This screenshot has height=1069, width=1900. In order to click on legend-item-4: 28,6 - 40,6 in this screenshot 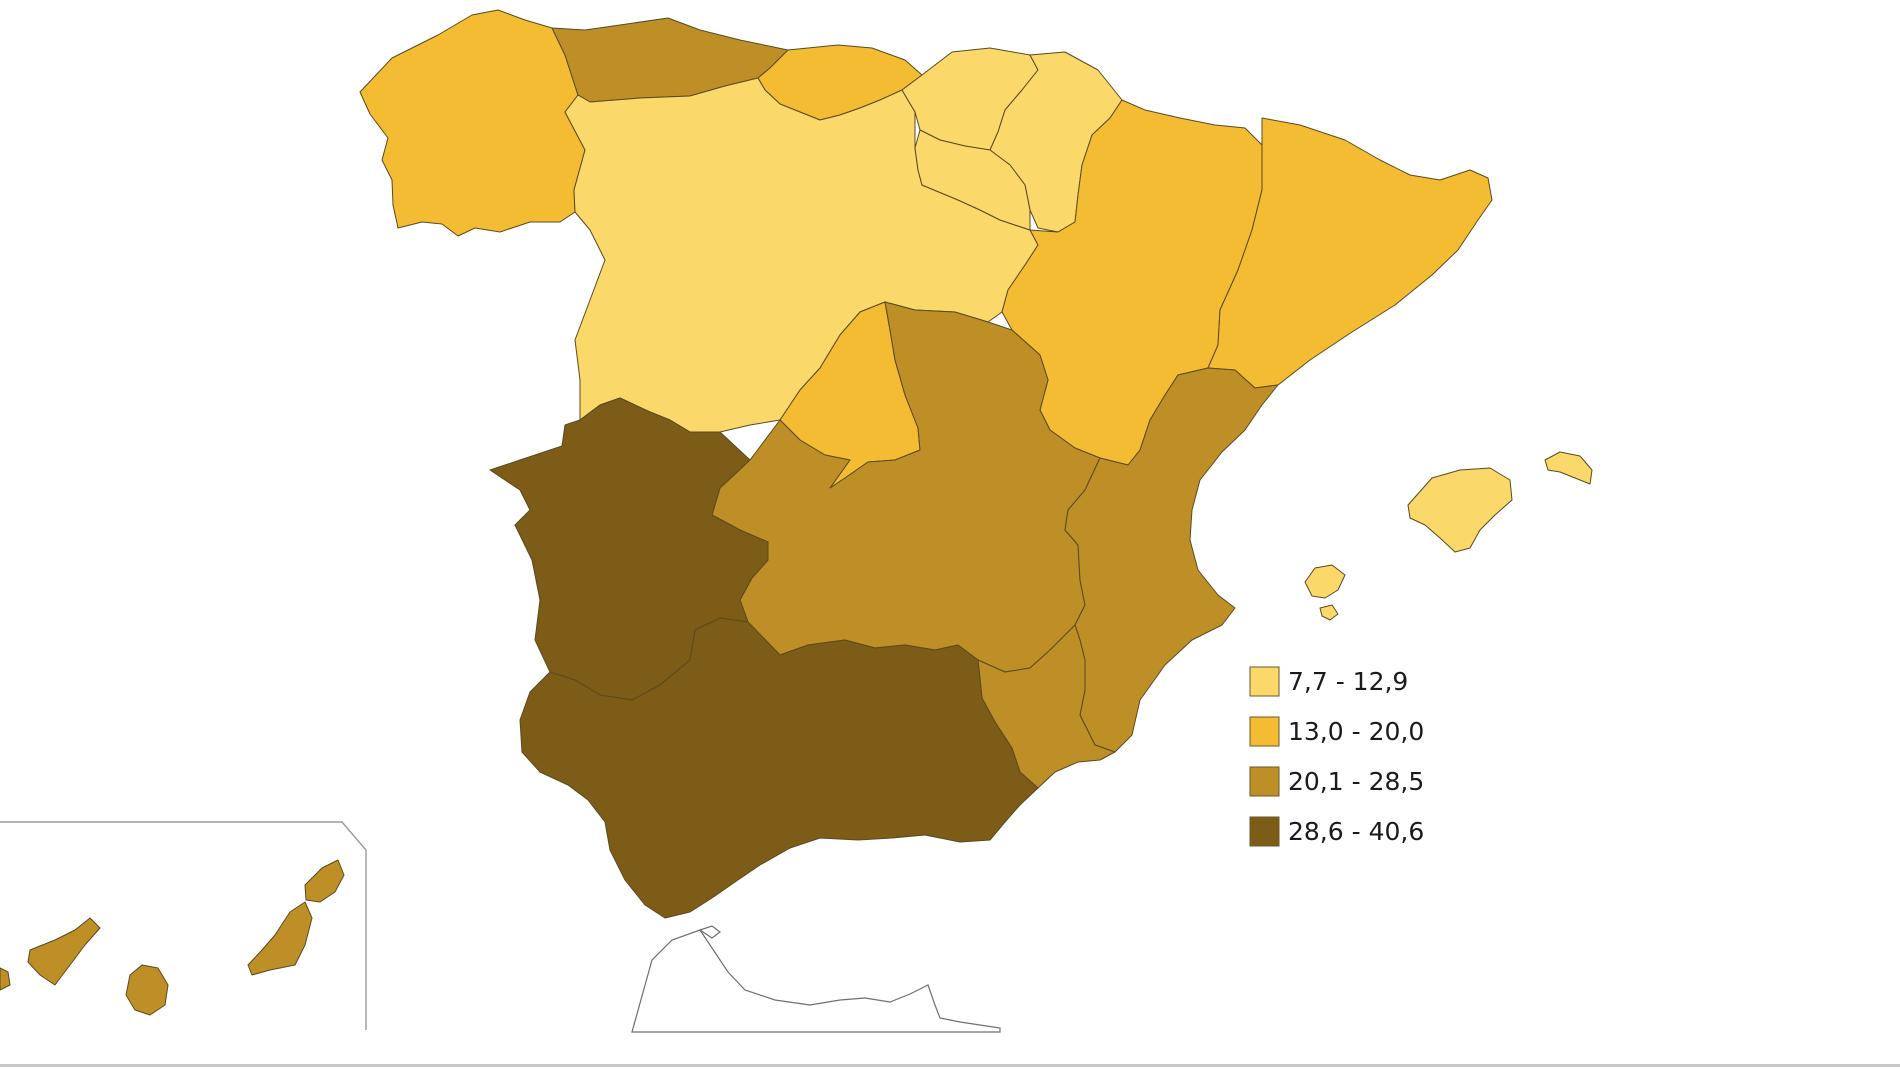, I will do `click(1336, 831)`.